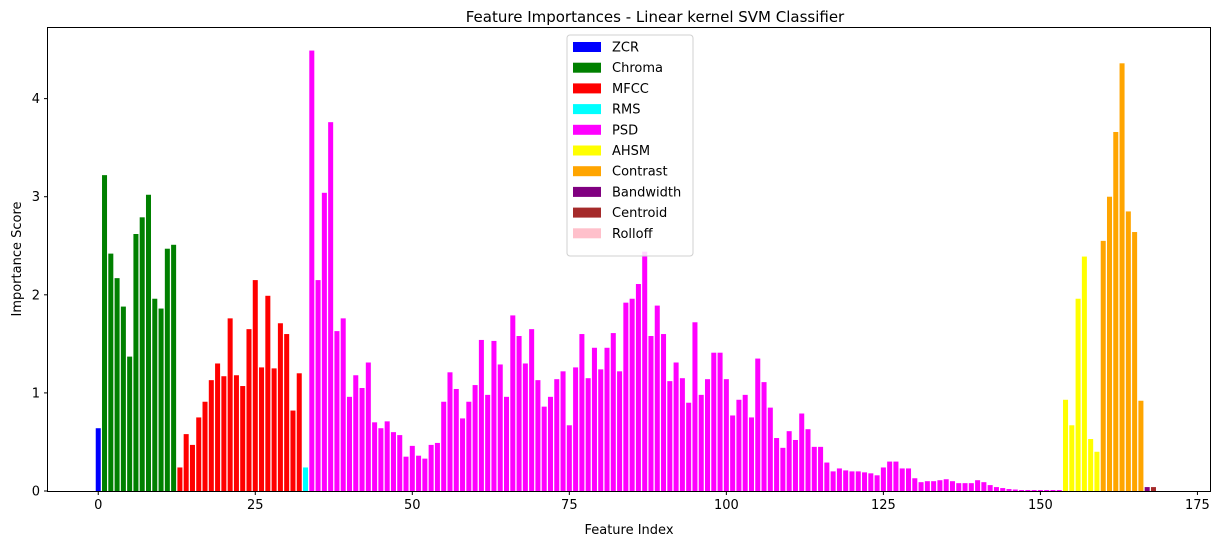 This screenshot has width=1220, height=545. Describe the element at coordinates (587, 150) in the screenshot. I see `legend-swatch-ahsm` at that location.